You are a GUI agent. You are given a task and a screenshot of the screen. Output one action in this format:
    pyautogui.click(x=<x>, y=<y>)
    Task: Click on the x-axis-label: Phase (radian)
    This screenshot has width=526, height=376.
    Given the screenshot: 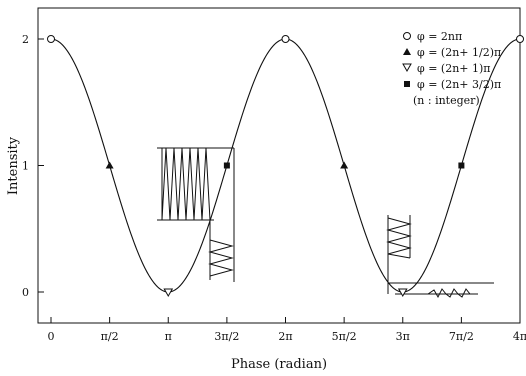 What is the action you would take?
    pyautogui.click(x=279, y=364)
    